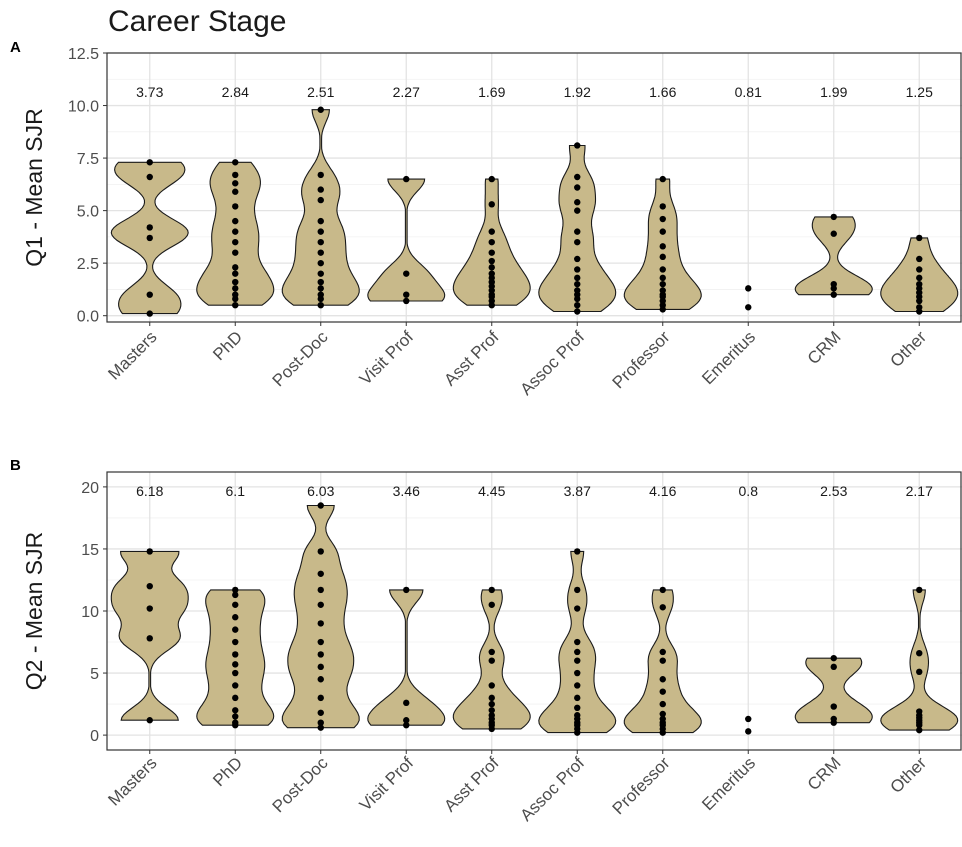 This screenshot has width=962, height=847. What do you see at coordinates (94, 674) in the screenshot?
I see `y-tick-label: 5` at bounding box center [94, 674].